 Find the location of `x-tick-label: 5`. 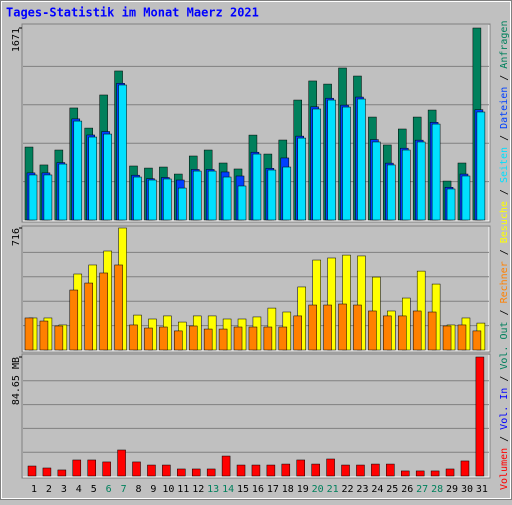

x-tick-label: 5 is located at coordinates (94, 489).